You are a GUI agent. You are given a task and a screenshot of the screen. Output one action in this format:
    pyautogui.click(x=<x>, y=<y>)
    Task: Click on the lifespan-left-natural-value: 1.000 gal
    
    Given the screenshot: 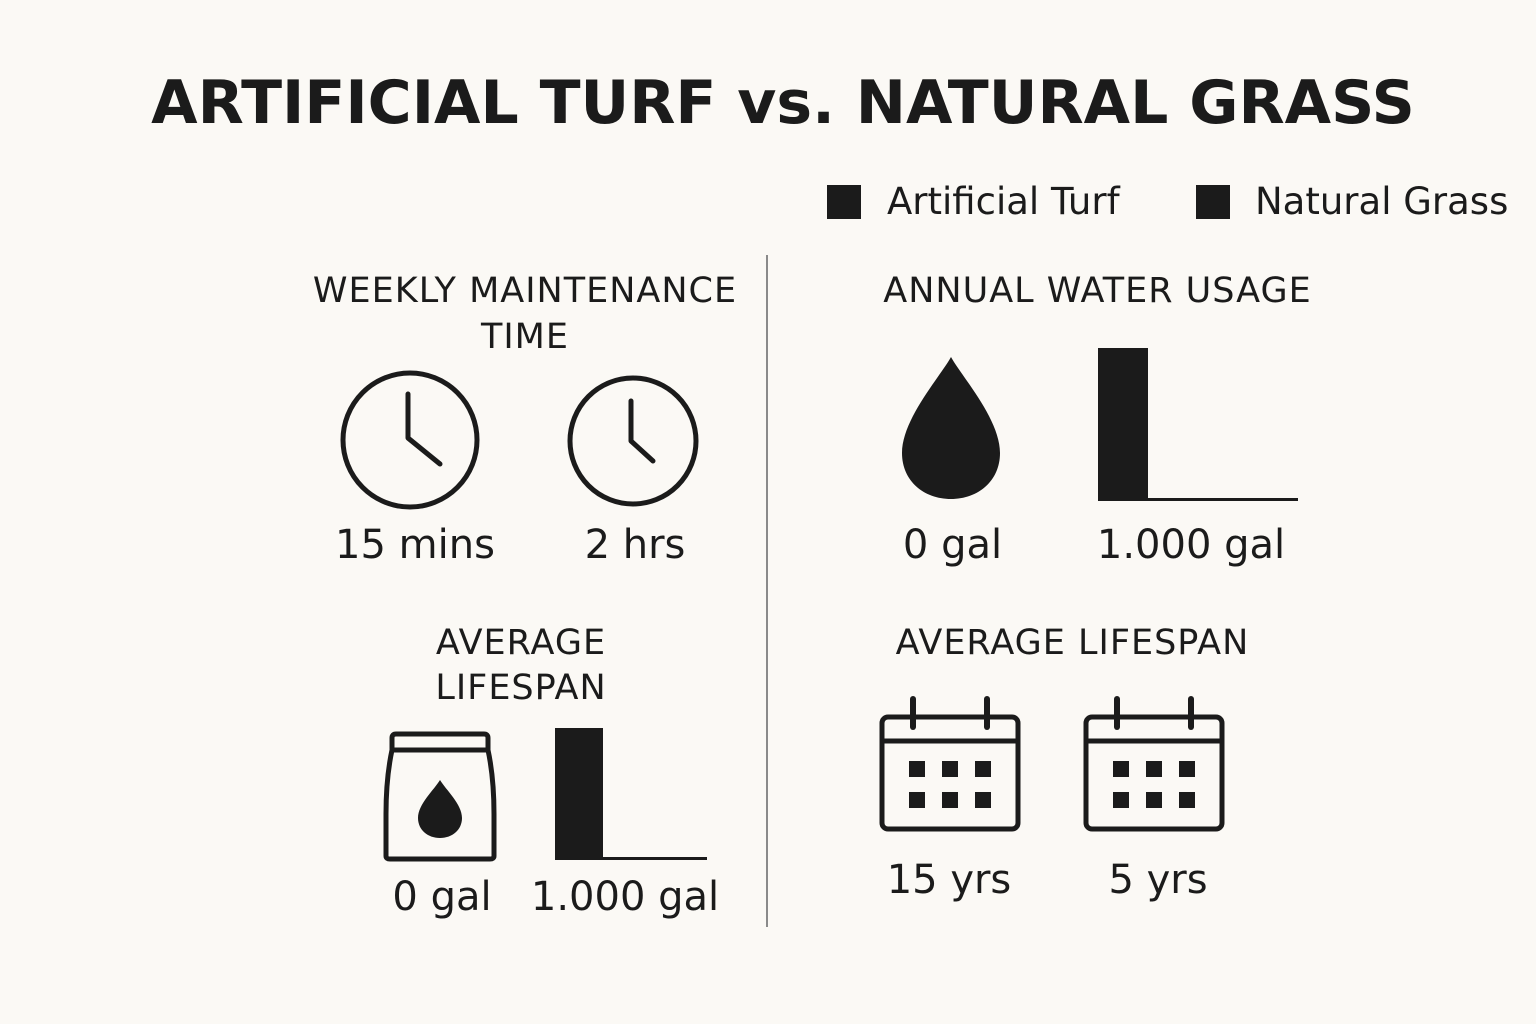 What is the action you would take?
    pyautogui.click(x=625, y=897)
    